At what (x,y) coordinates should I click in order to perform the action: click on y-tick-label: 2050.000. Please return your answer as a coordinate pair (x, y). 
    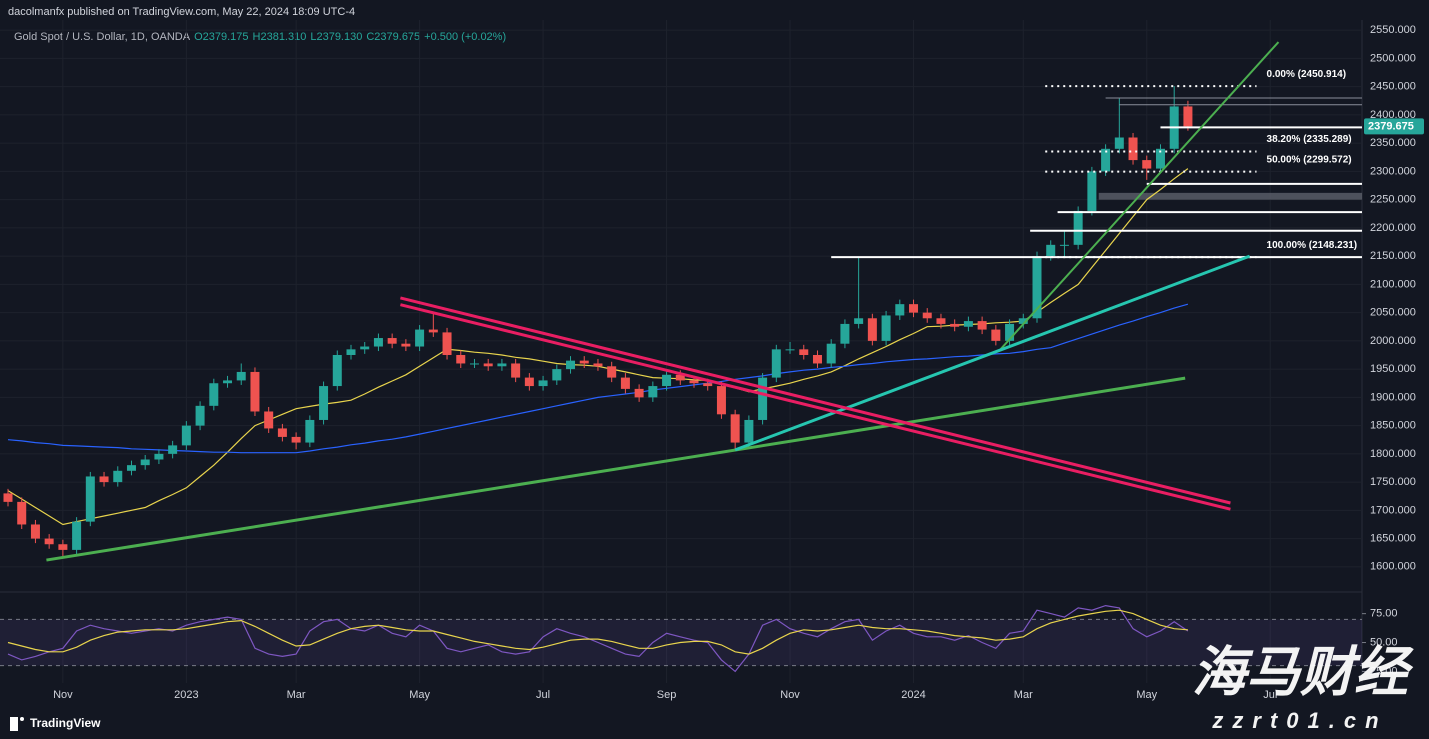
    Looking at the image, I should click on (1393, 313).